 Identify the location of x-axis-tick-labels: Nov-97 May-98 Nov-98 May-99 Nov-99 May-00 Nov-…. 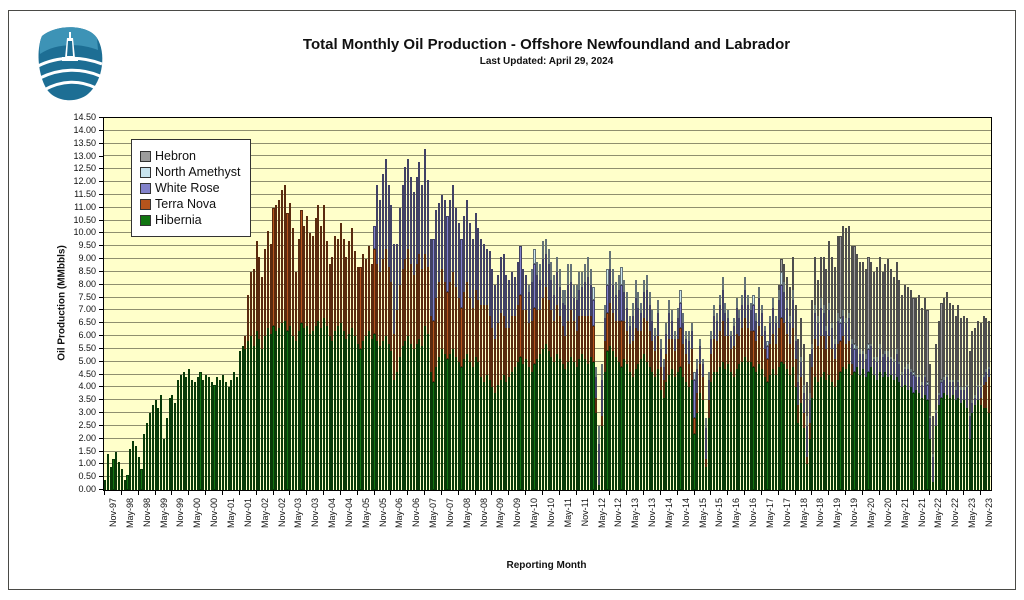
(548, 520).